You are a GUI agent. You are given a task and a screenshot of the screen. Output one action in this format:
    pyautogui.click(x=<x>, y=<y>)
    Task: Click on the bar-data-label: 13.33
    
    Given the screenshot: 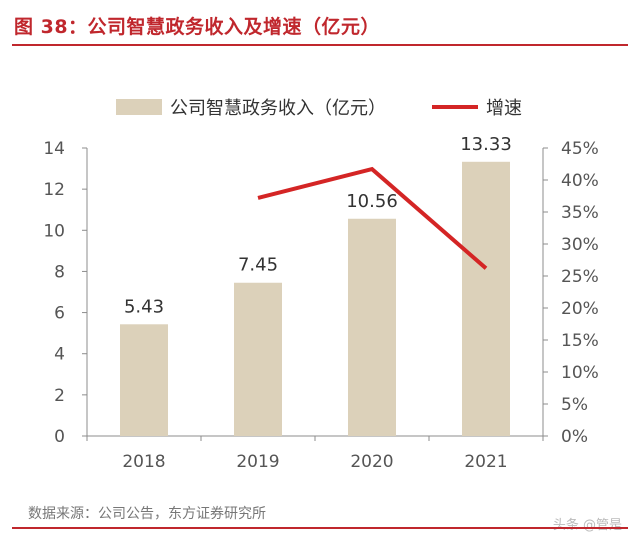 What is the action you would take?
    pyautogui.click(x=486, y=144)
    